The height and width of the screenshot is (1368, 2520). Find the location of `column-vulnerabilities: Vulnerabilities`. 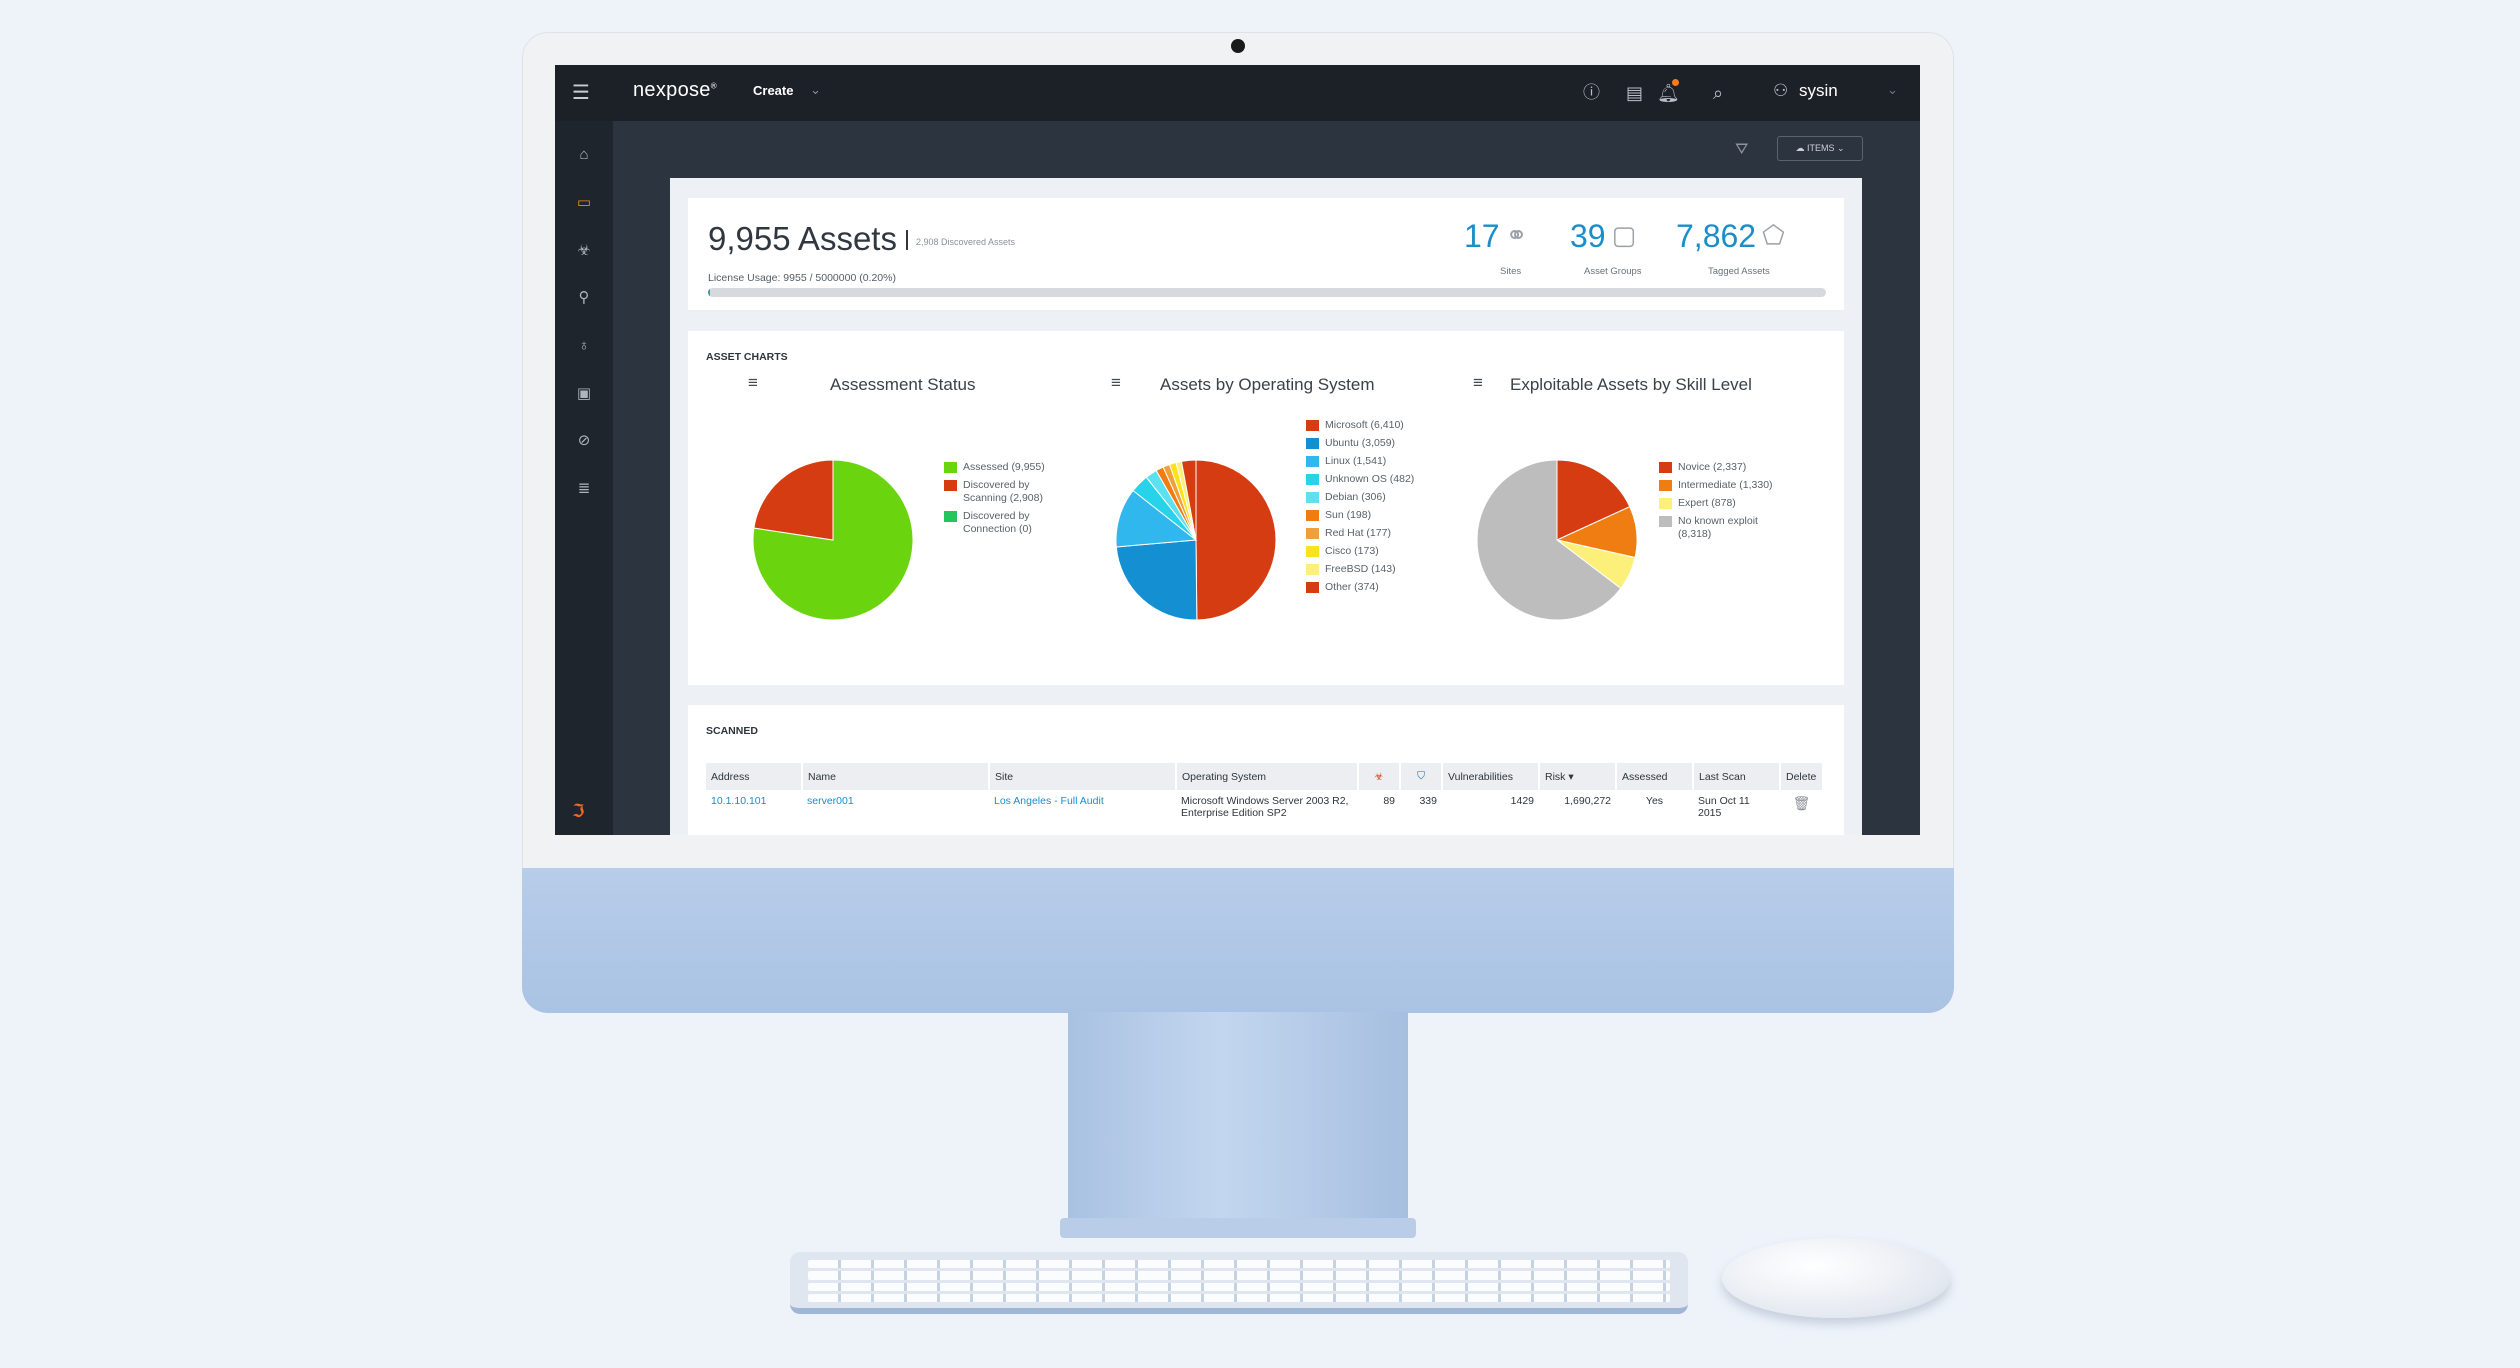

column-vulnerabilities: Vulnerabilities is located at coordinates (1491, 776).